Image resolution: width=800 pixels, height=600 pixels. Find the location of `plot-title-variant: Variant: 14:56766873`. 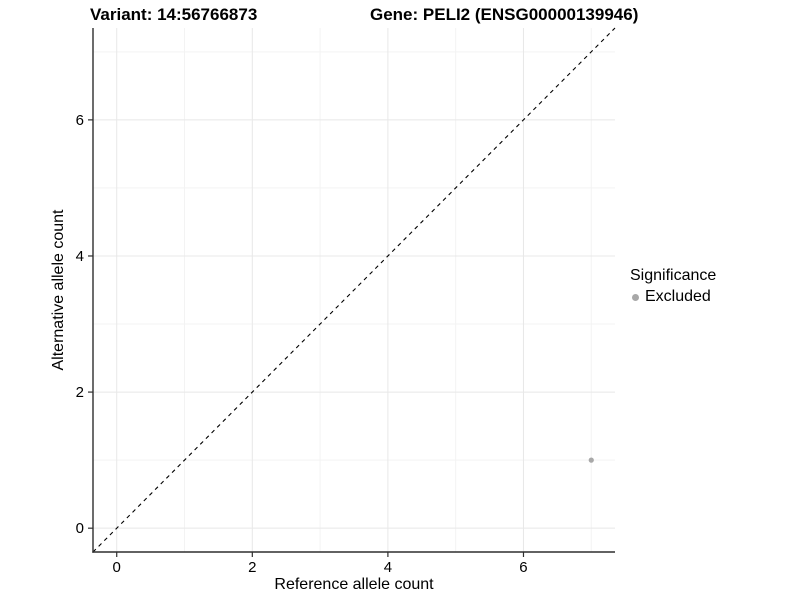

plot-title-variant: Variant: 14:56766873 is located at coordinates (174, 14).